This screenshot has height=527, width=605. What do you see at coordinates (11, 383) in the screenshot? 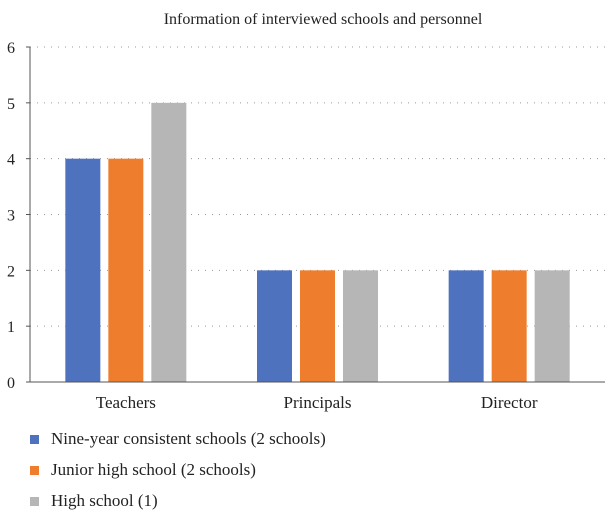
I see `y-tick-label: 0` at bounding box center [11, 383].